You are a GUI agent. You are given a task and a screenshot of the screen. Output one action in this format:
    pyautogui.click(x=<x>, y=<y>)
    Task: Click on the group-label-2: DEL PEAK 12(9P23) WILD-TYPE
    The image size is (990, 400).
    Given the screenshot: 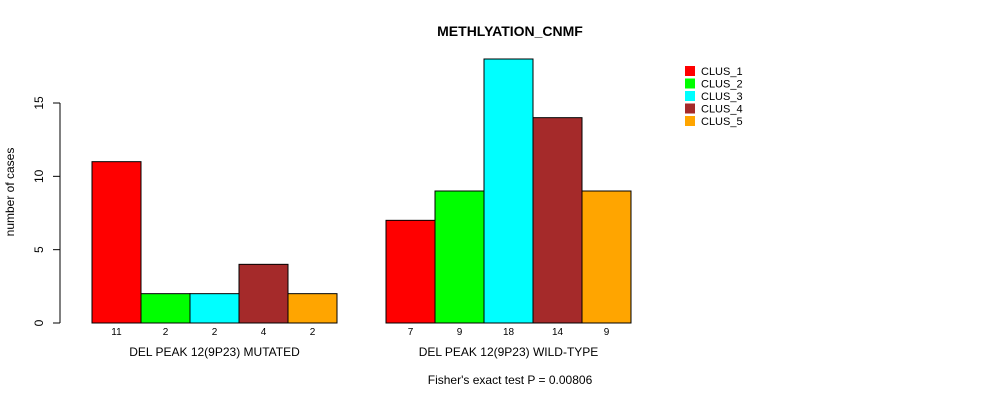 What is the action you would take?
    pyautogui.click(x=509, y=352)
    